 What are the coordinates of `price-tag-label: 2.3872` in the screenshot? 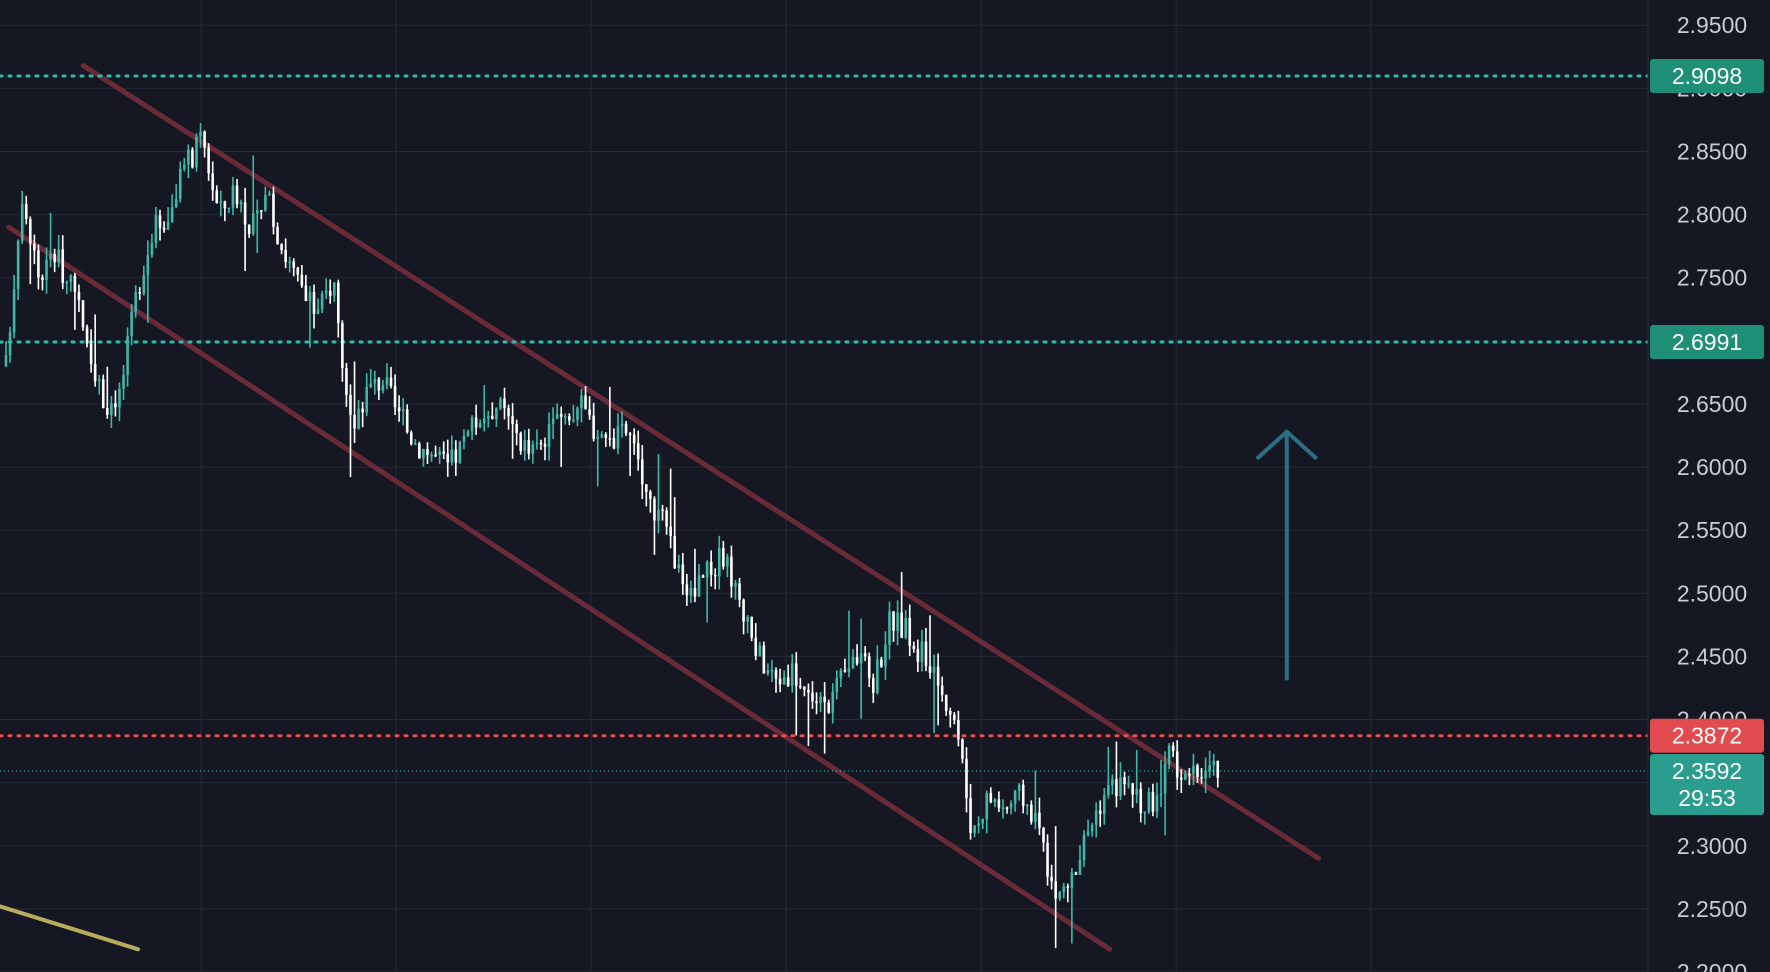 It's located at (1707, 736).